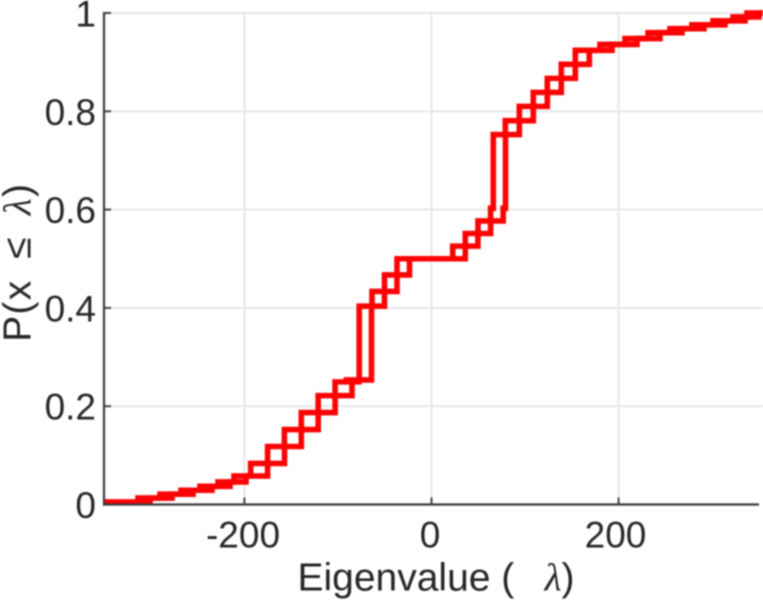  Describe the element at coordinates (70, 112) in the screenshot. I see `svg-text: 0.8` at that location.